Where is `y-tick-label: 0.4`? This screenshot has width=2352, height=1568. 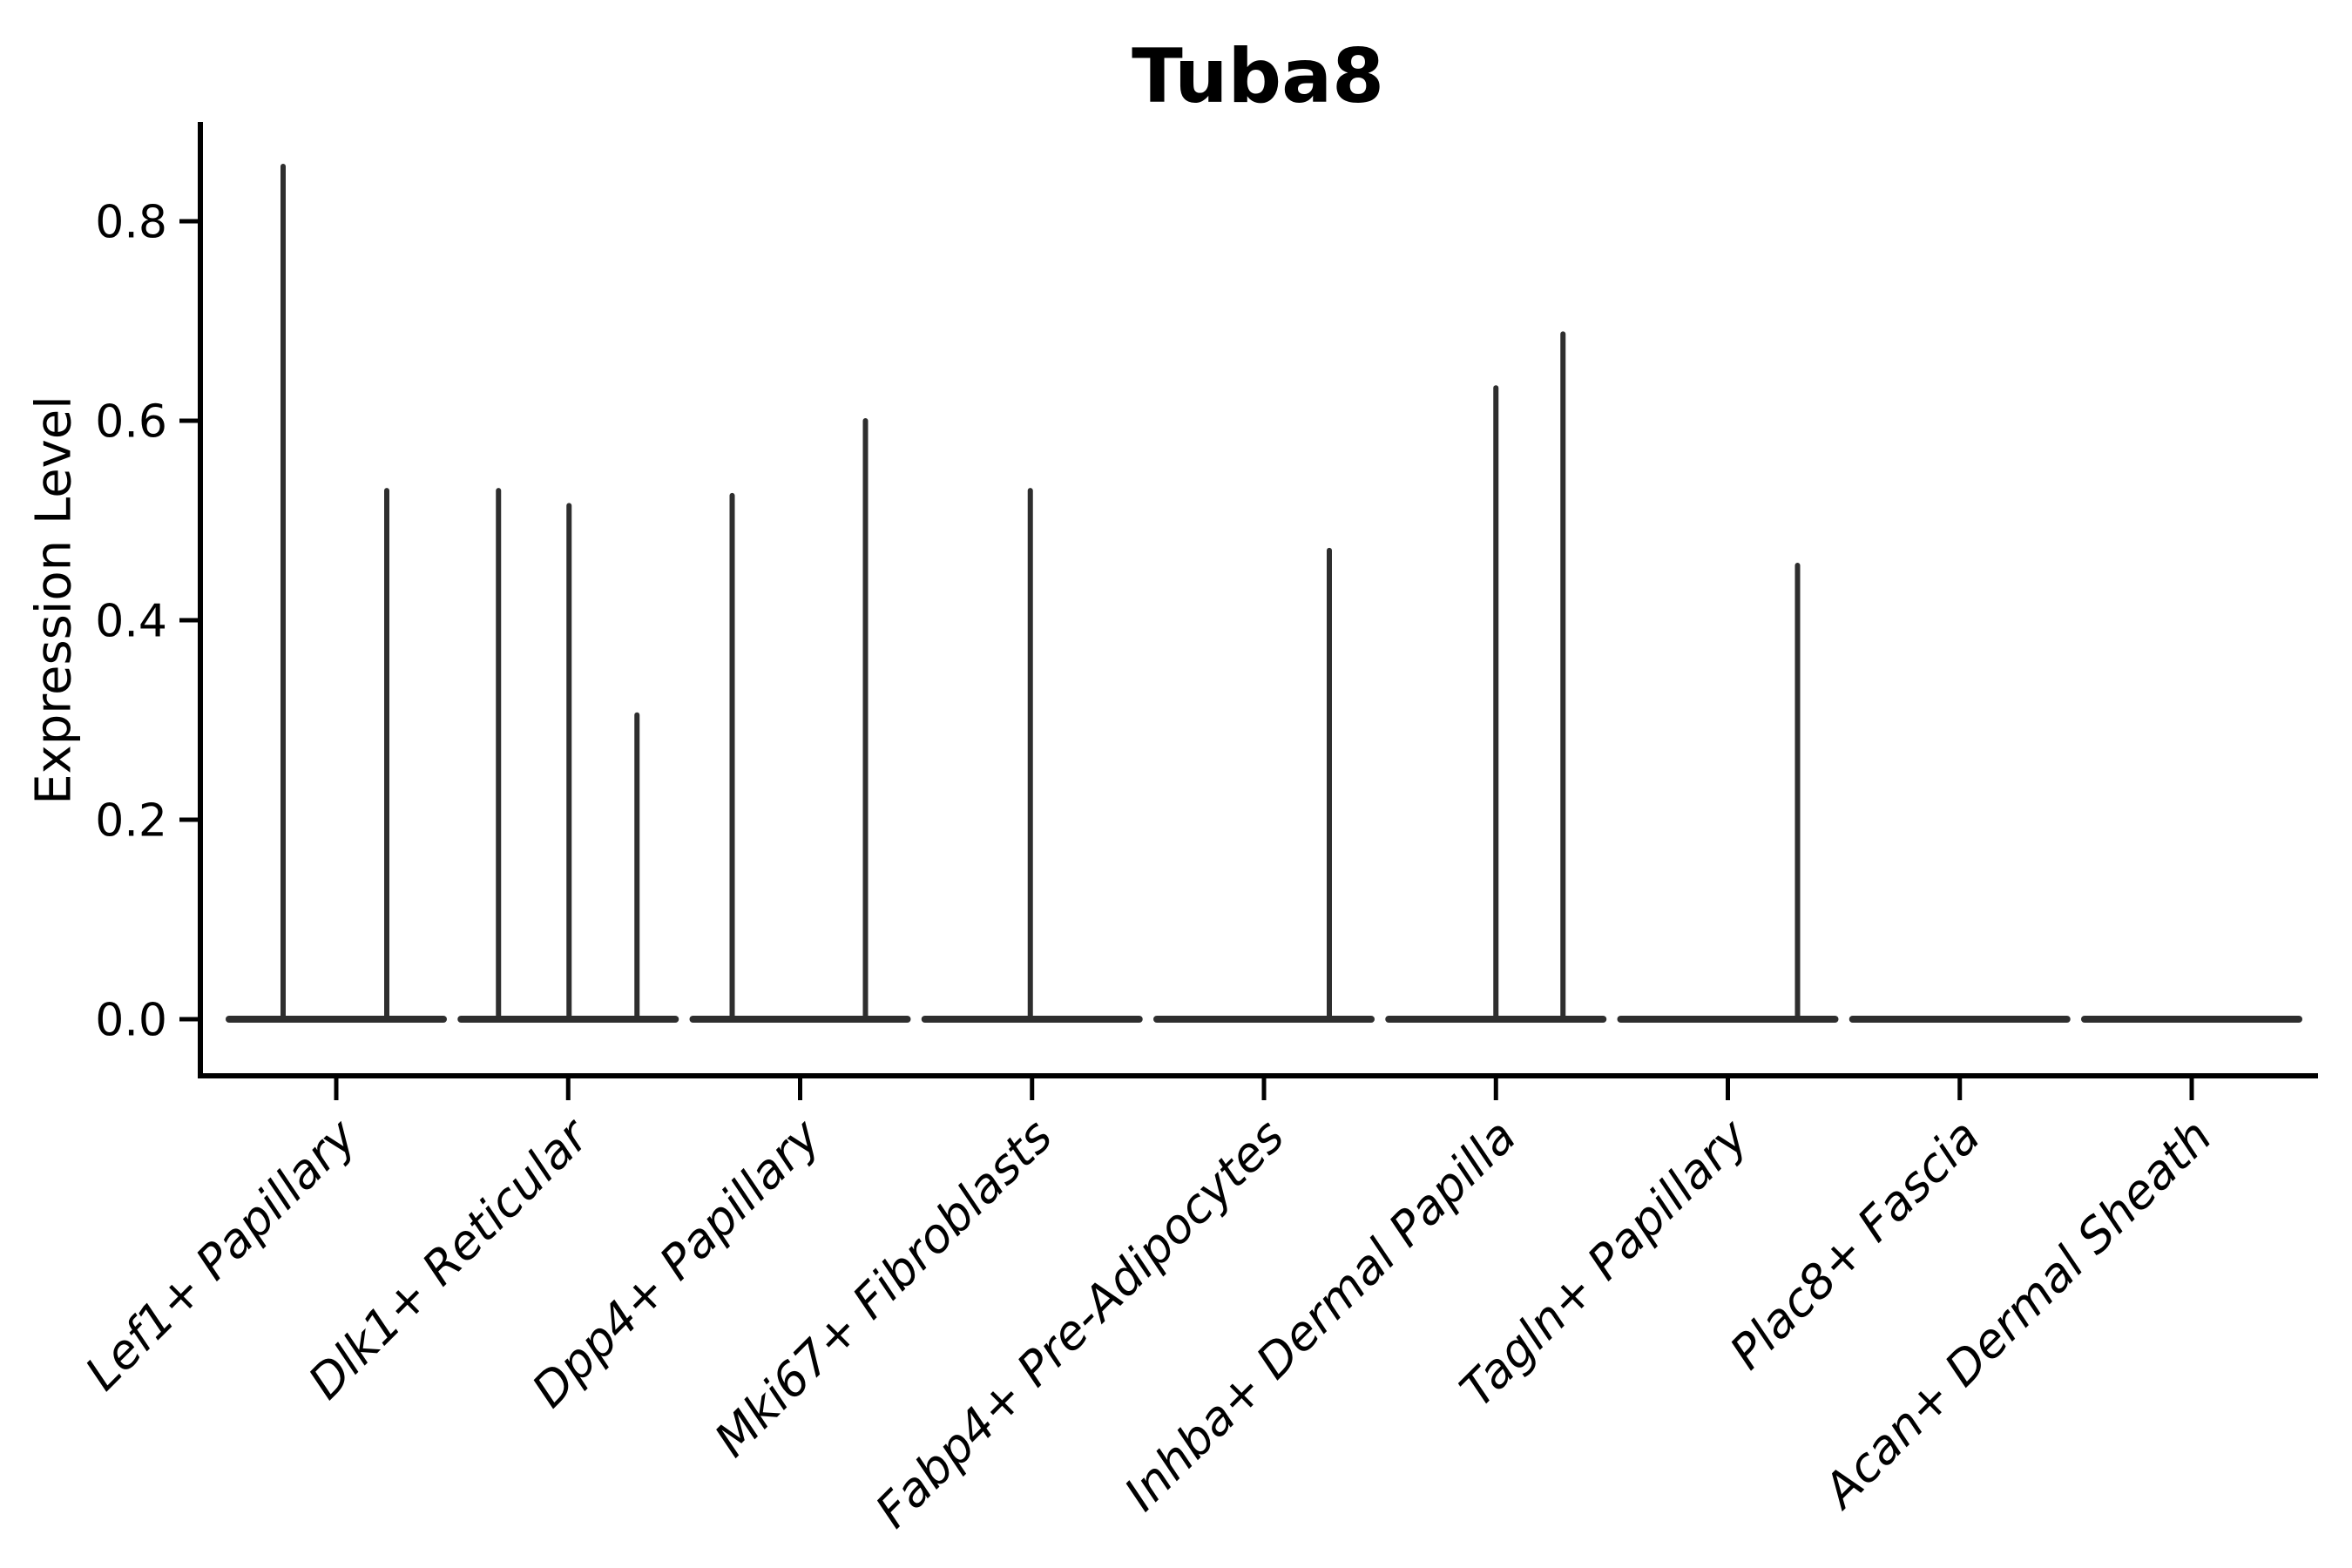 y-tick-label: 0.4 is located at coordinates (131, 622).